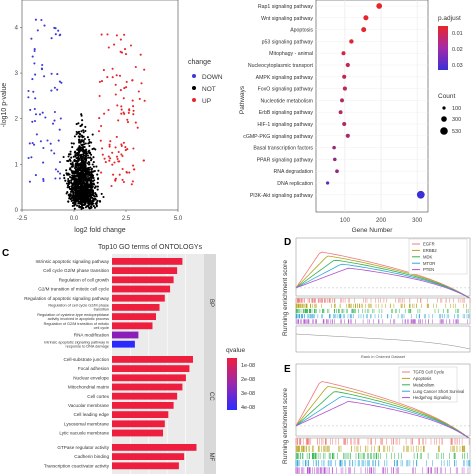  Describe the element at coordinates (73, 289) in the screenshot. I see `go-term-label: G2/M transition of mitotic cell cycle` at that location.